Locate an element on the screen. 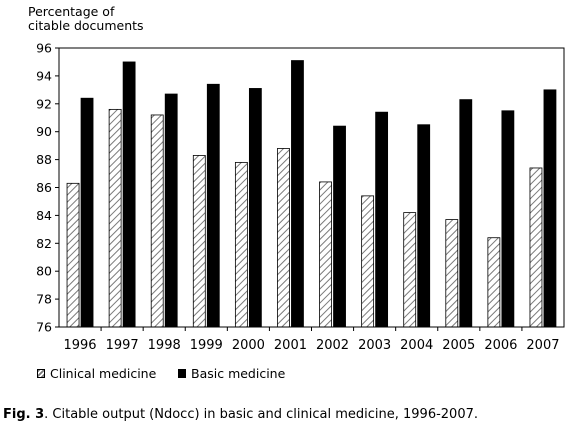 The width and height of the screenshot is (573, 434). bar-basic-2007 is located at coordinates (550, 208).